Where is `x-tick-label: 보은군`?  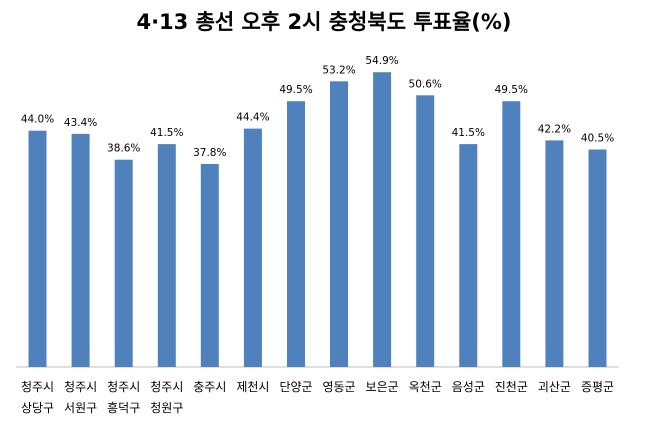 x-tick-label: 보은군 is located at coordinates (382, 387).